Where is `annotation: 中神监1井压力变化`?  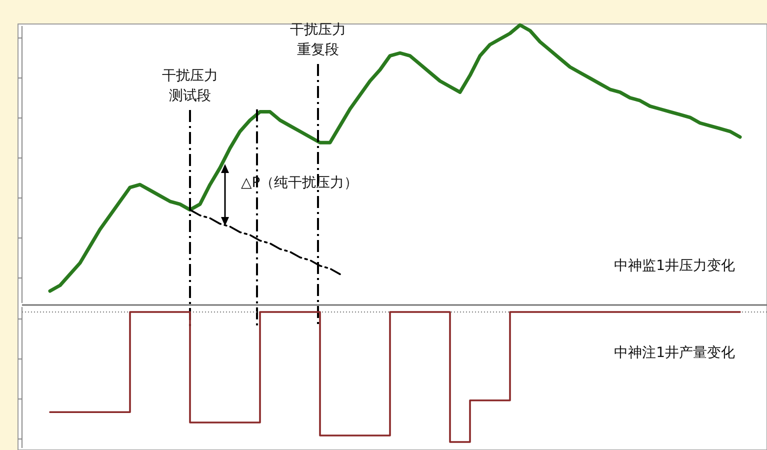
annotation: 中神监1井压力变化 is located at coordinates (674, 266).